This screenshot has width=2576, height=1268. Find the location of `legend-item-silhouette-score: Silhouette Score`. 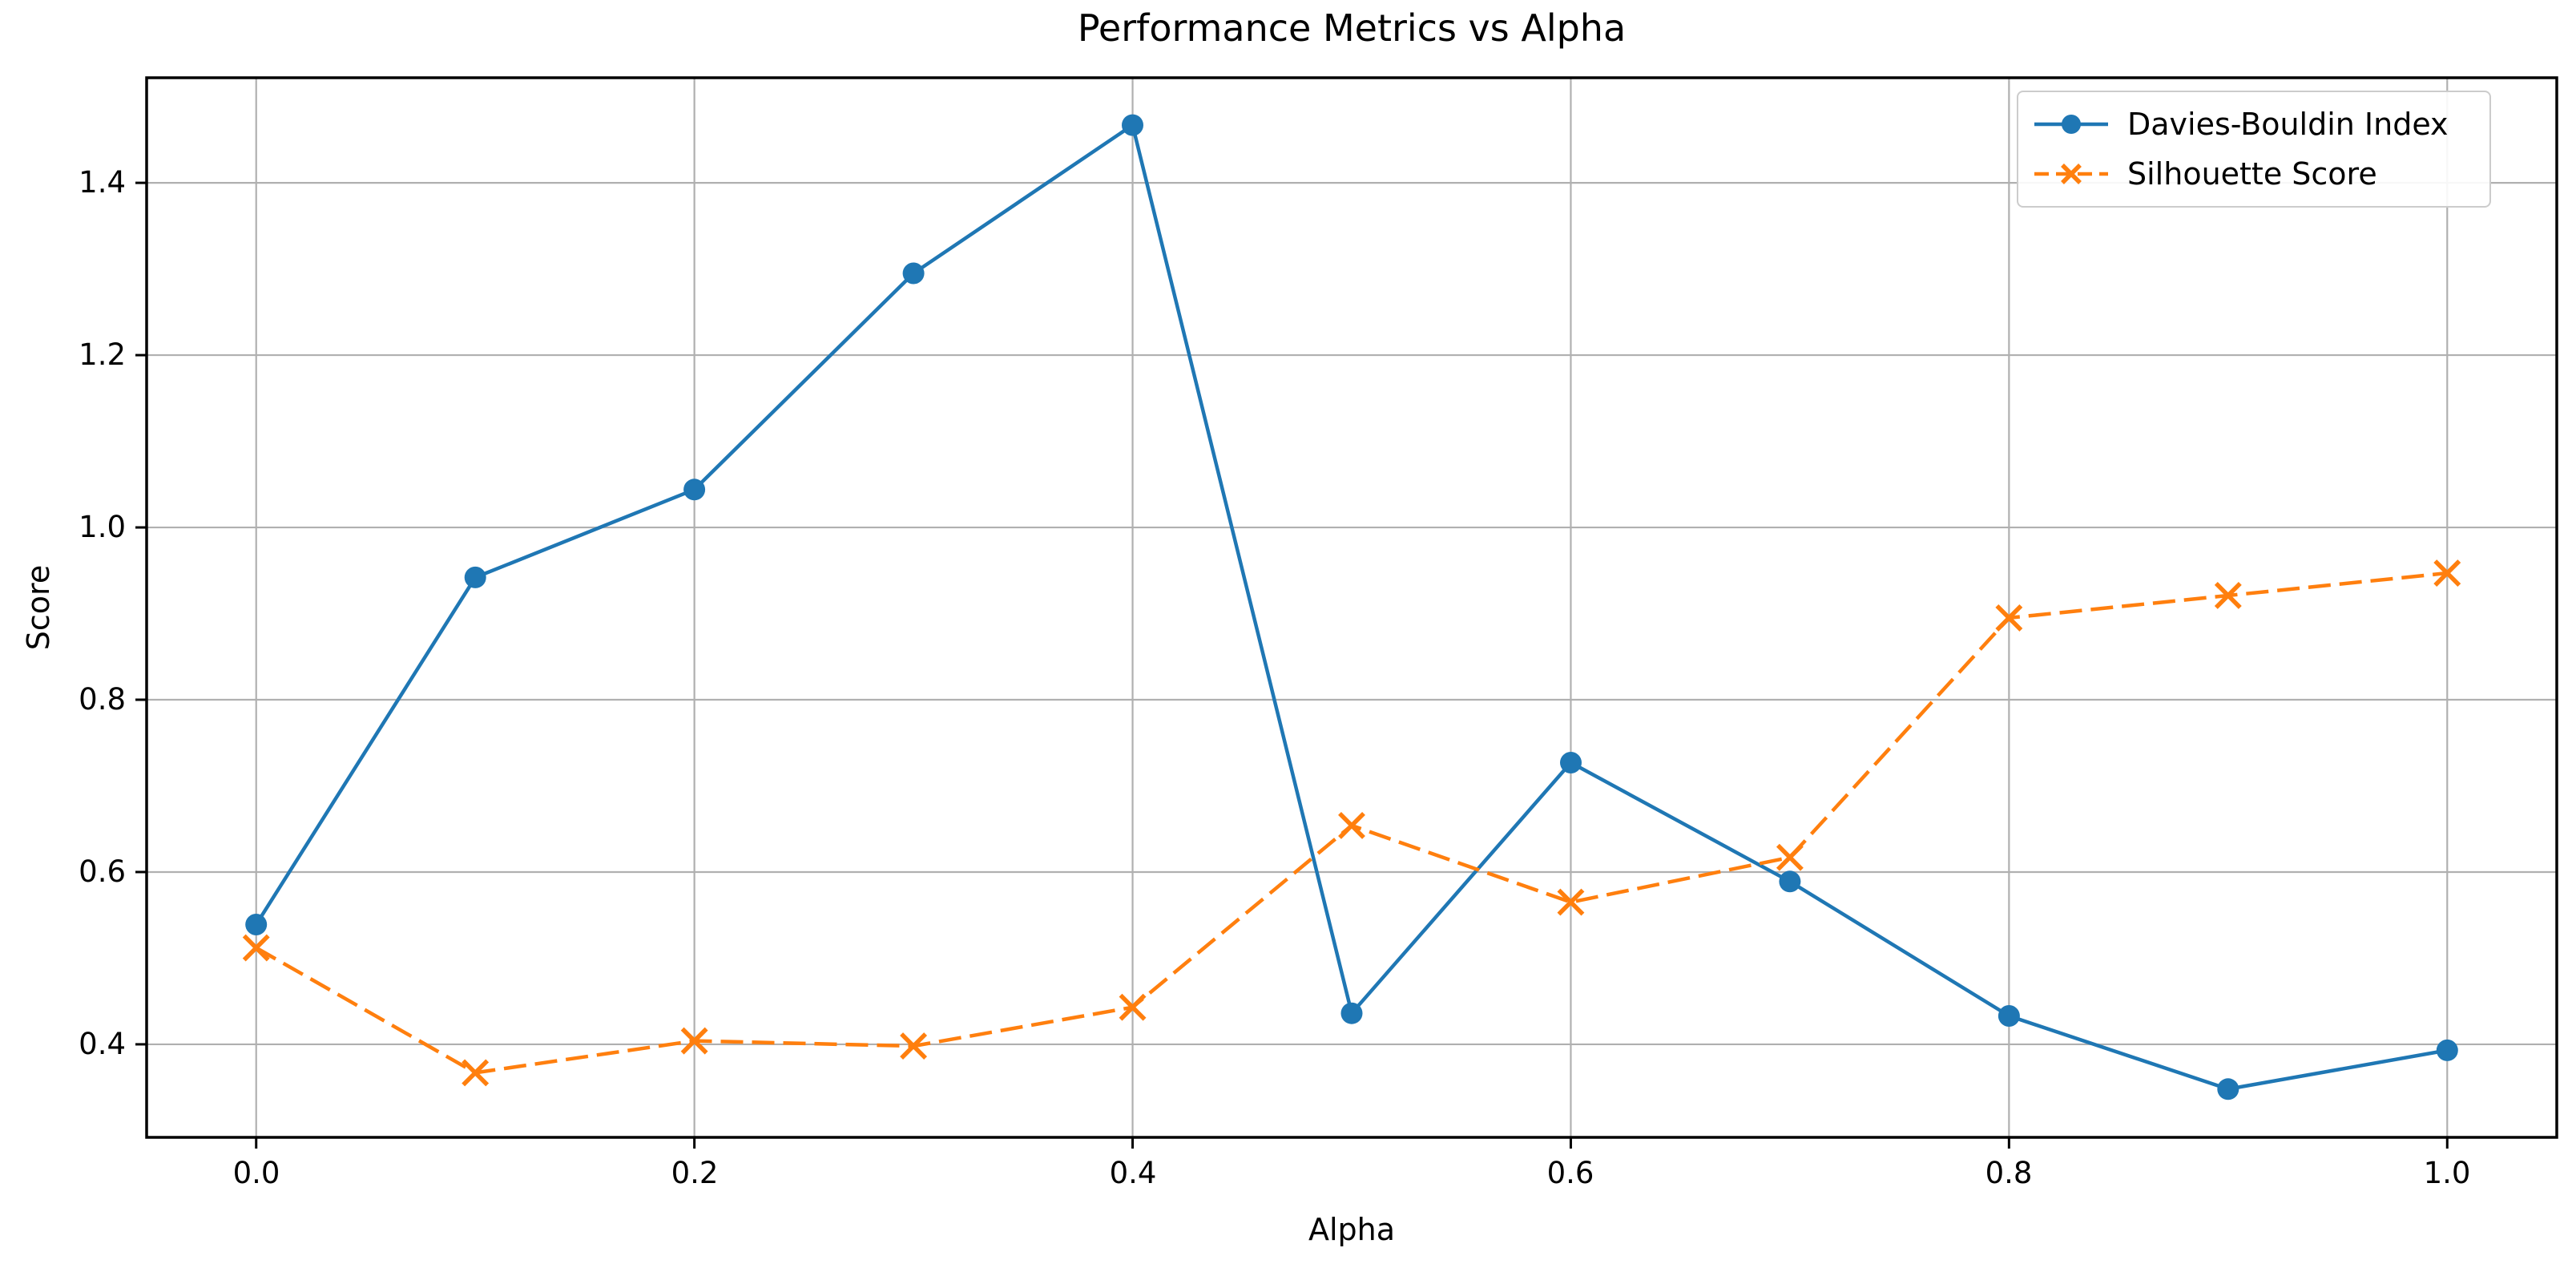

legend-item-silhouette-score: Silhouette Score is located at coordinates (2251, 174).